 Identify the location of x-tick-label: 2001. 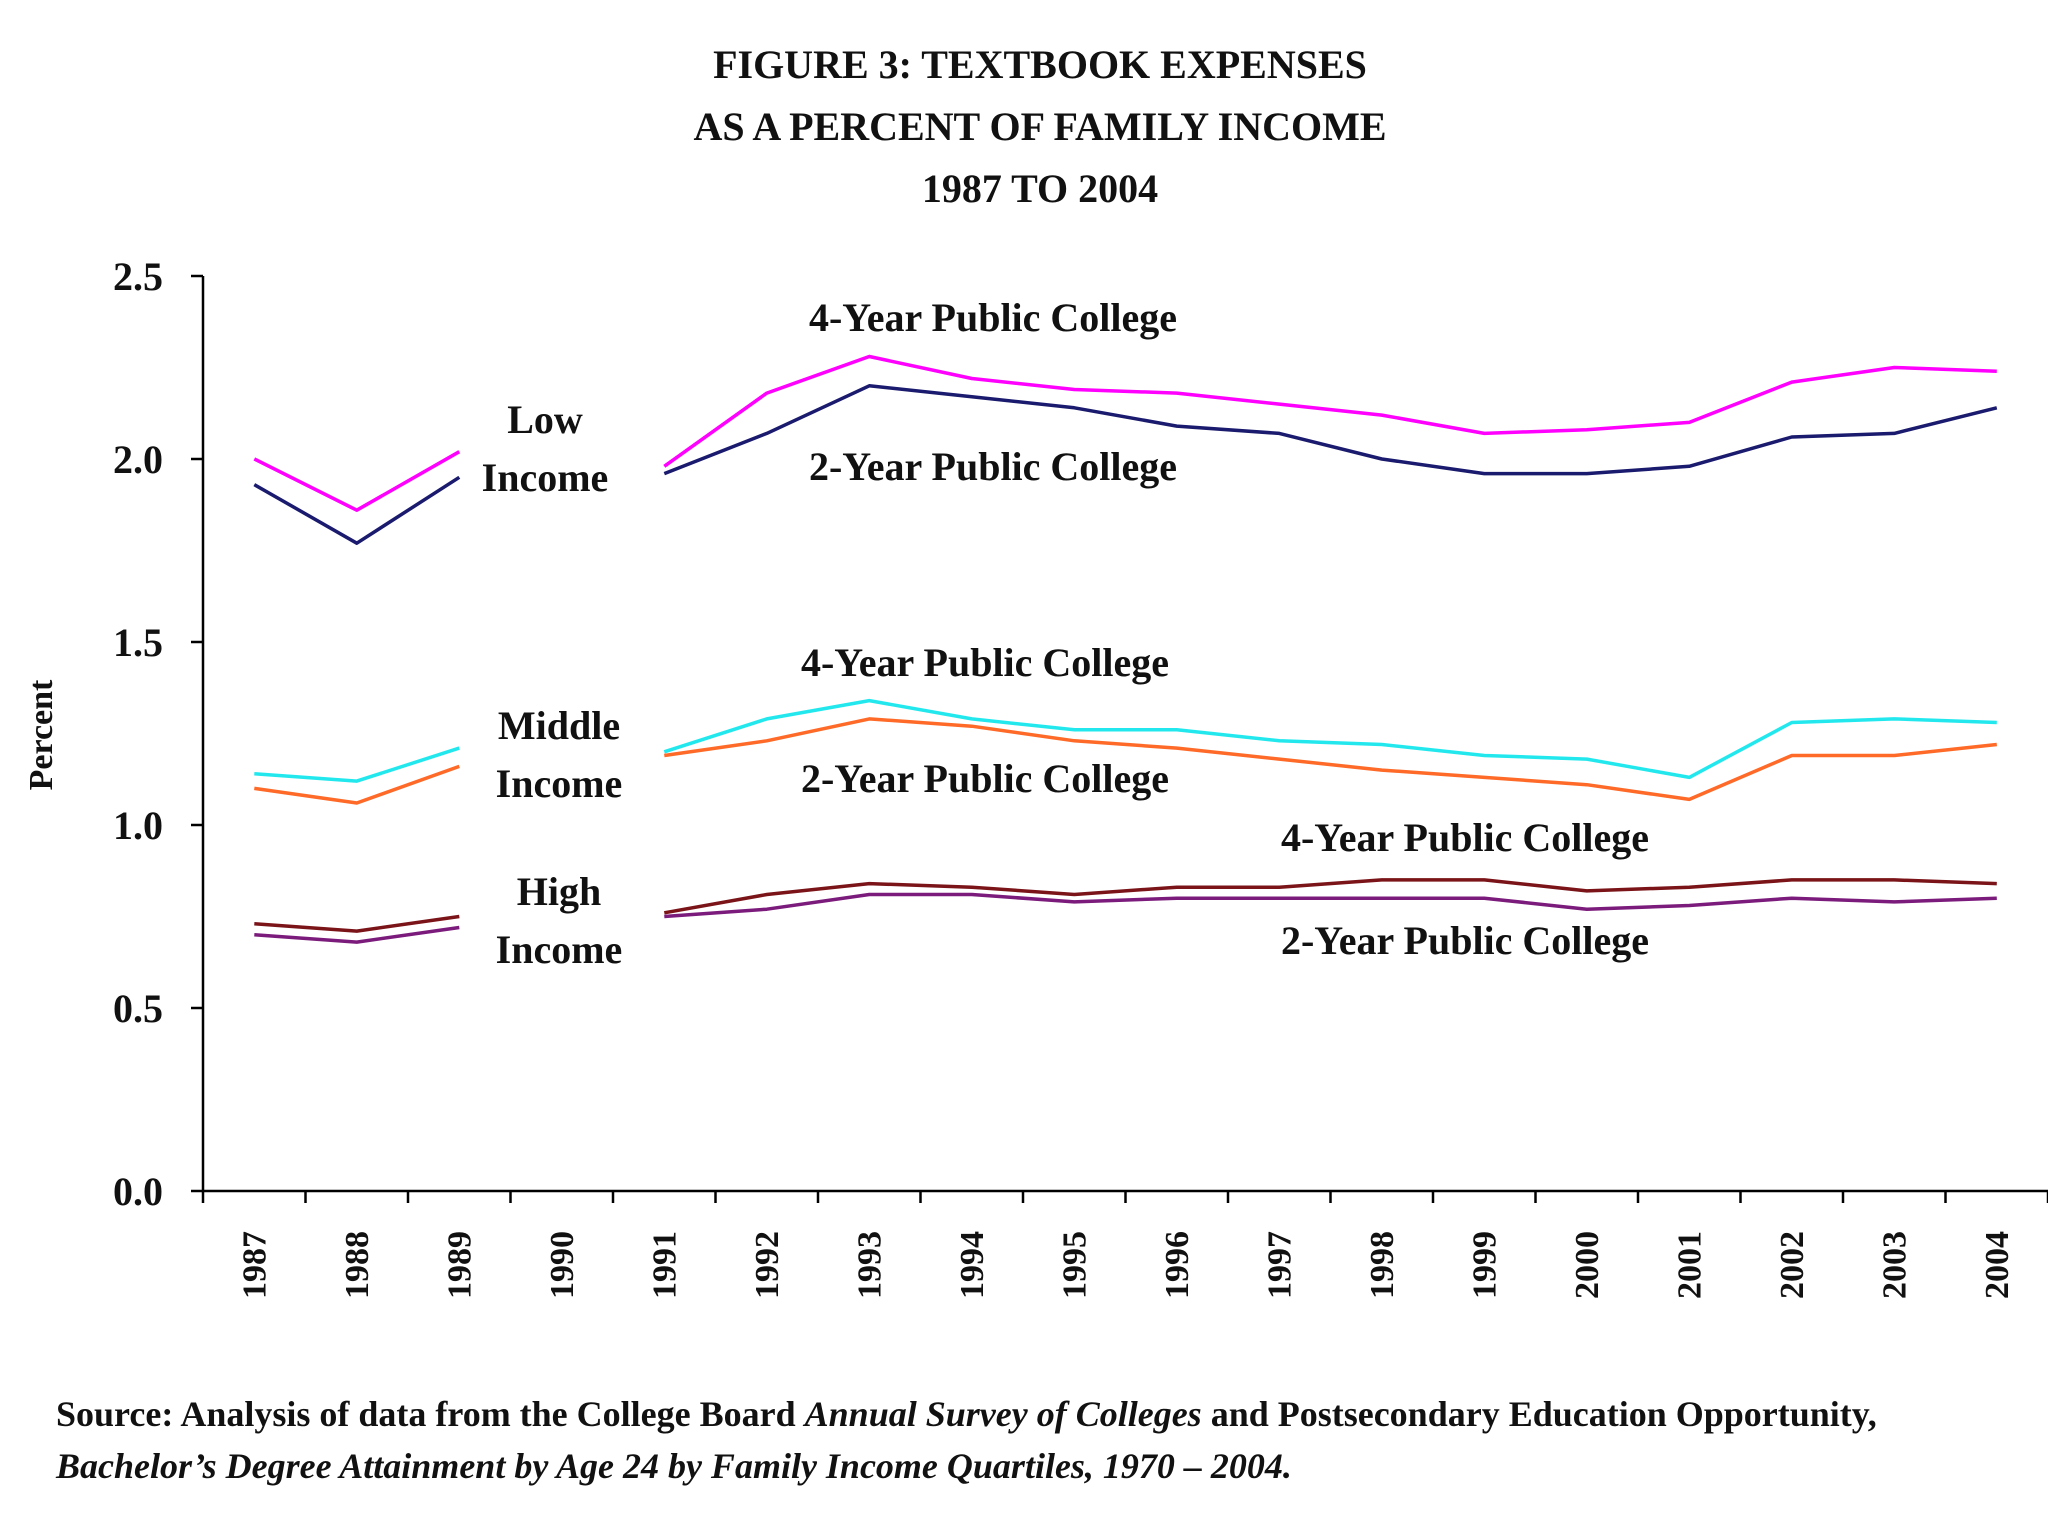
(1689, 1265).